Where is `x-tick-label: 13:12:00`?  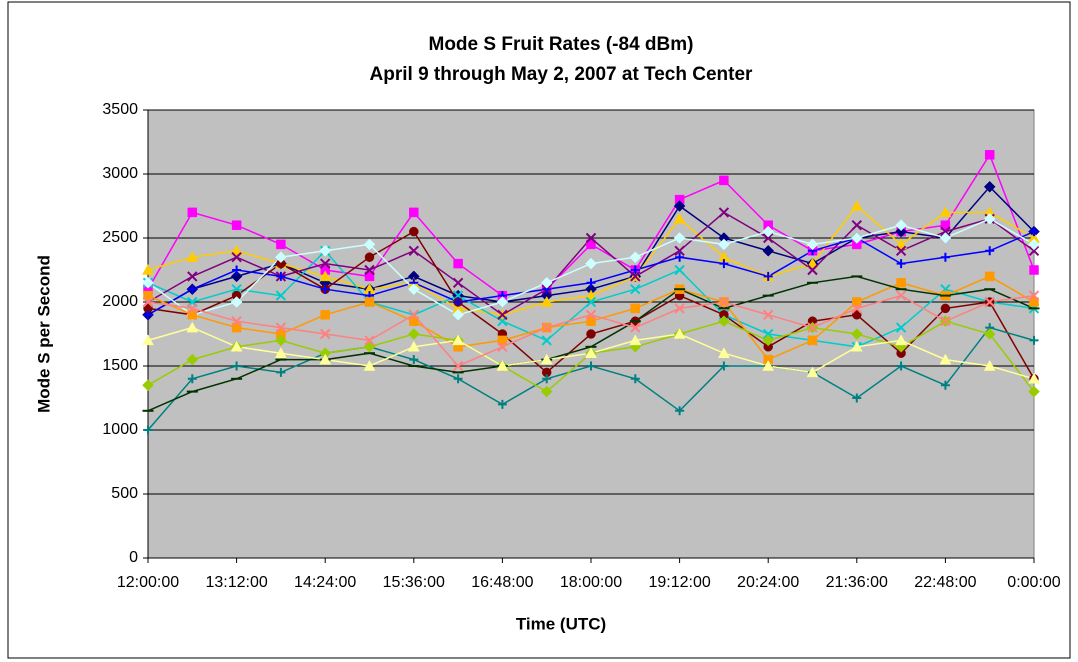
x-tick-label: 13:12:00 is located at coordinates (236, 582).